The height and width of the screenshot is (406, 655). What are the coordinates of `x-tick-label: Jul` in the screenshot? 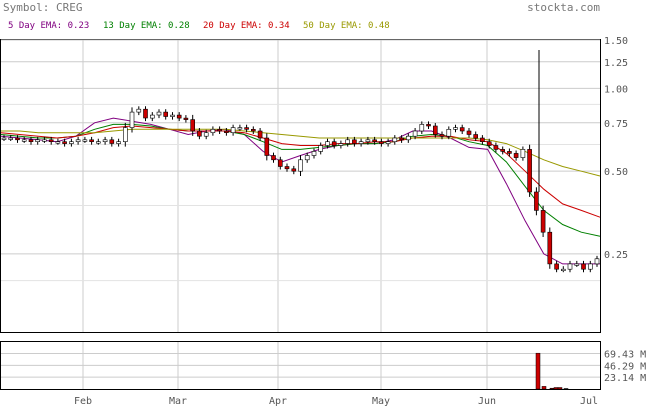 It's located at (589, 401).